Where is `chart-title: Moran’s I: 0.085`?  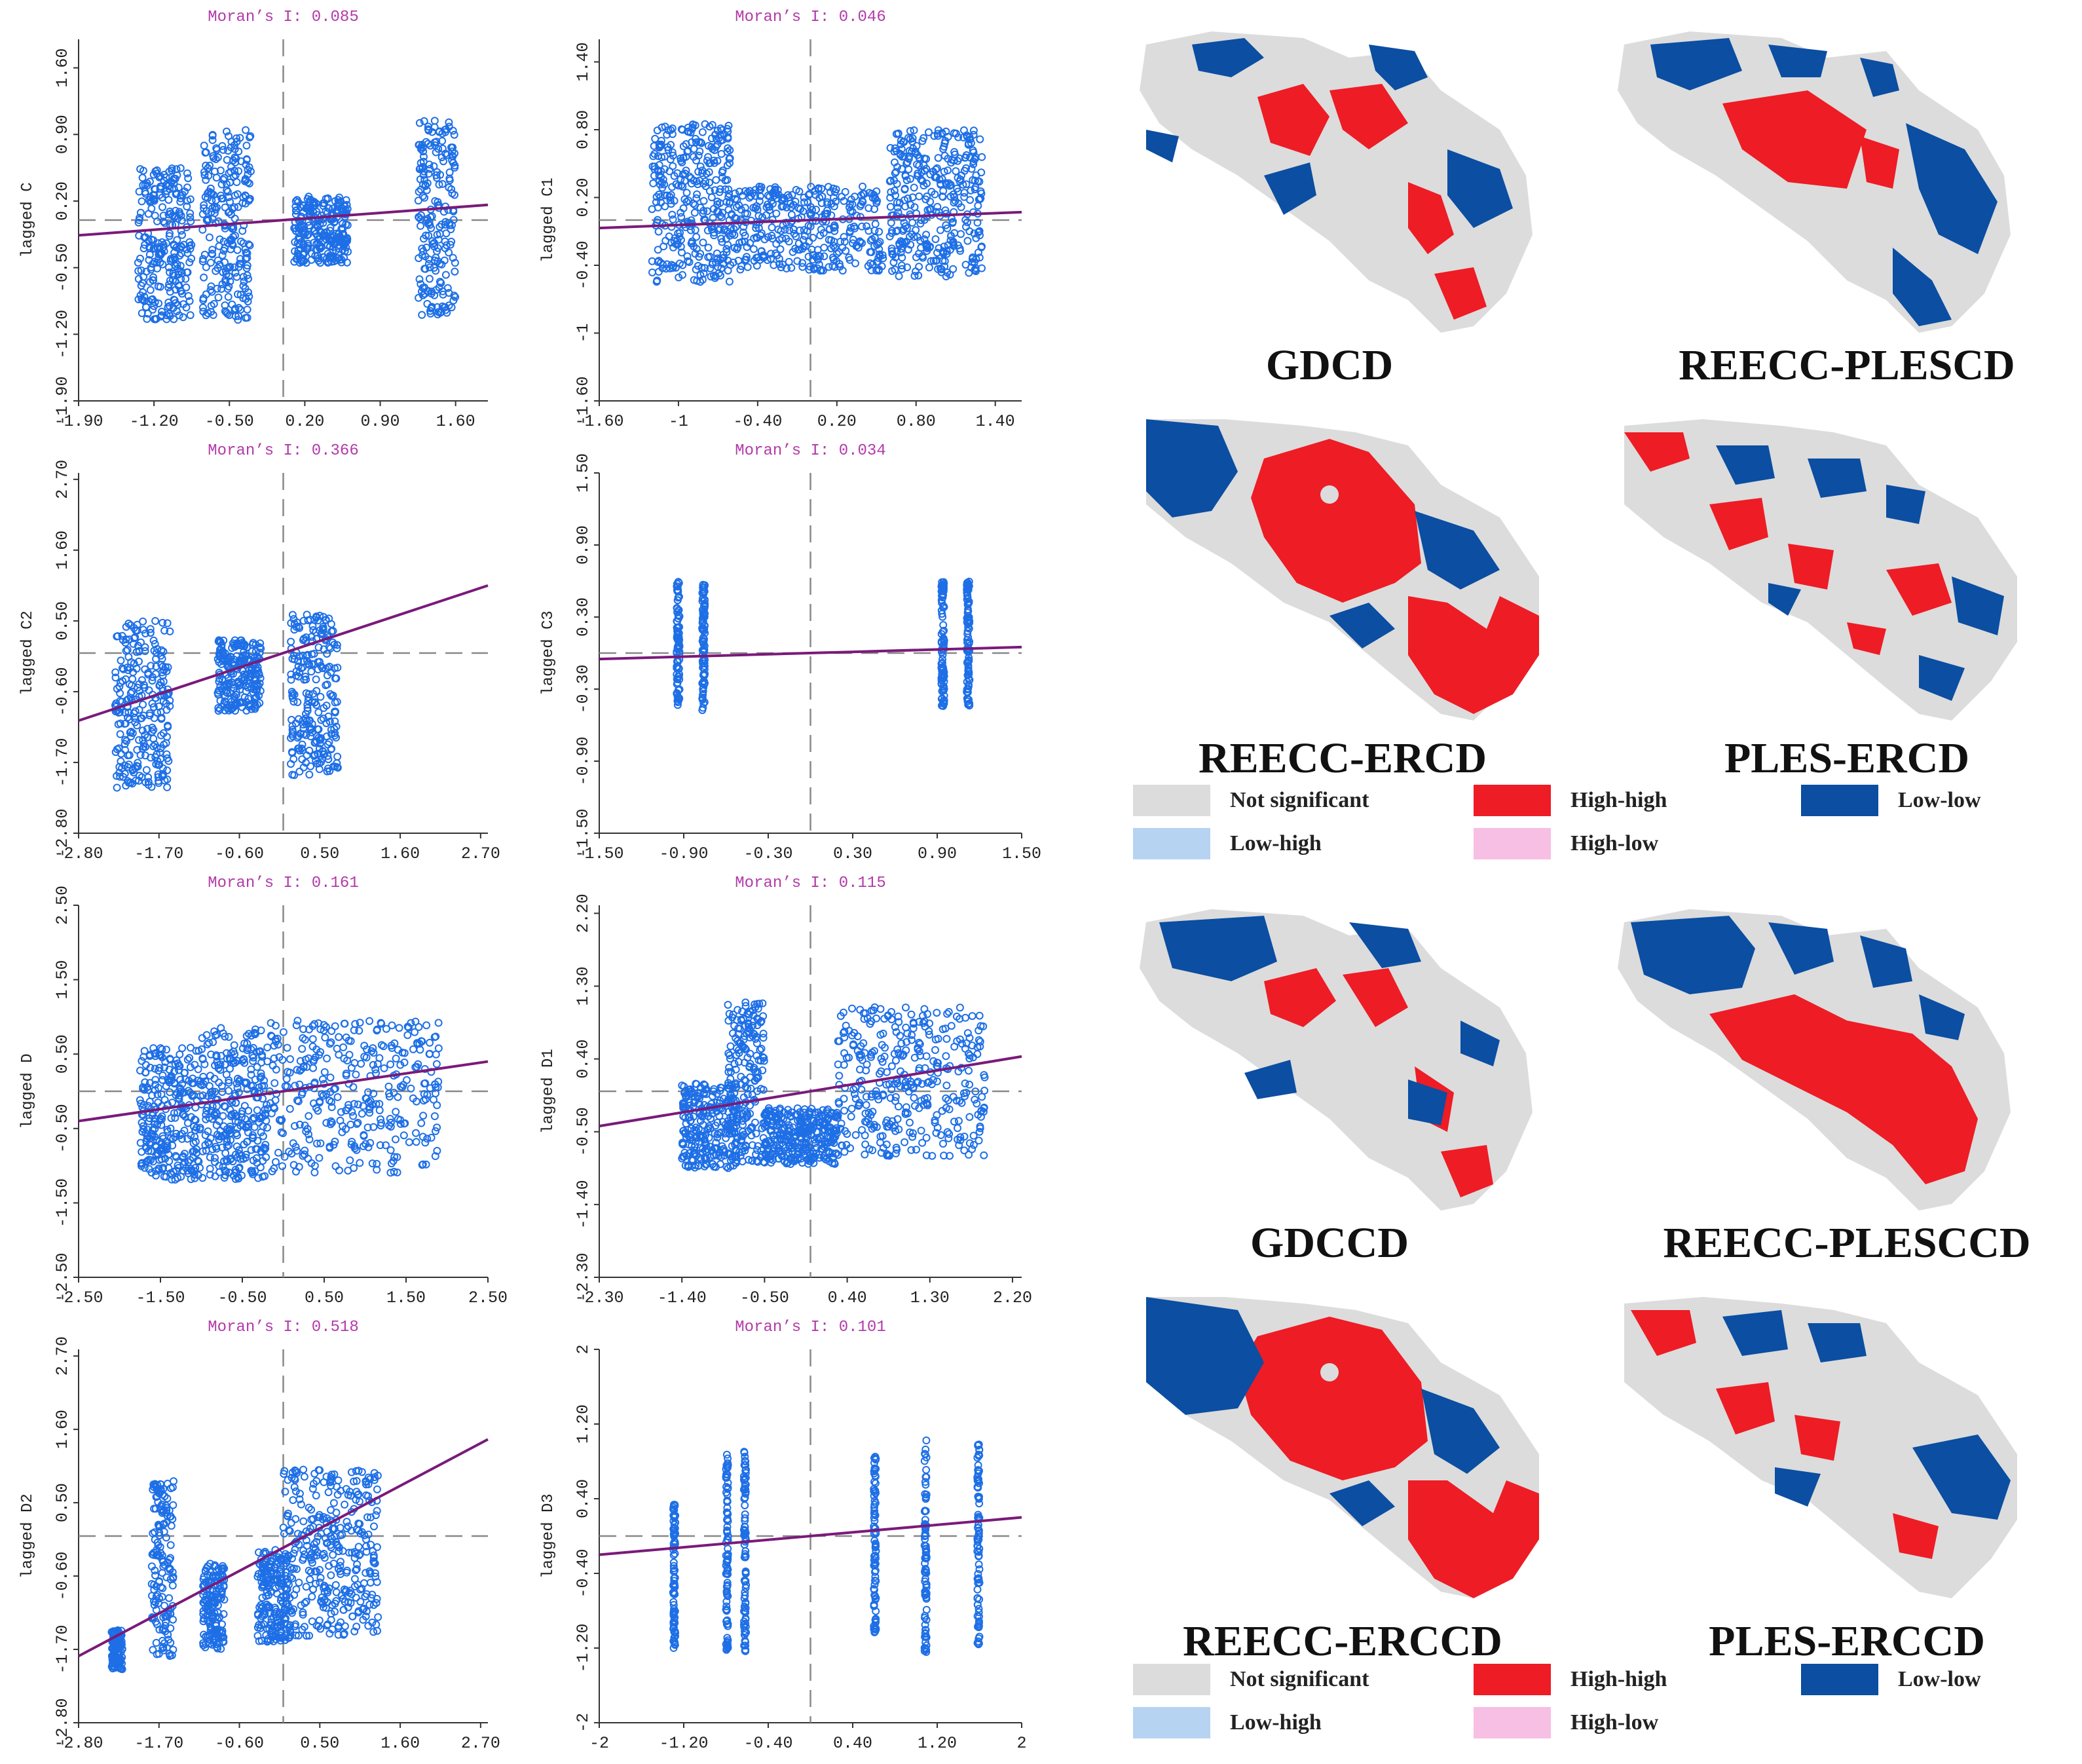
chart-title: Moran’s I: 0.085 is located at coordinates (283, 17).